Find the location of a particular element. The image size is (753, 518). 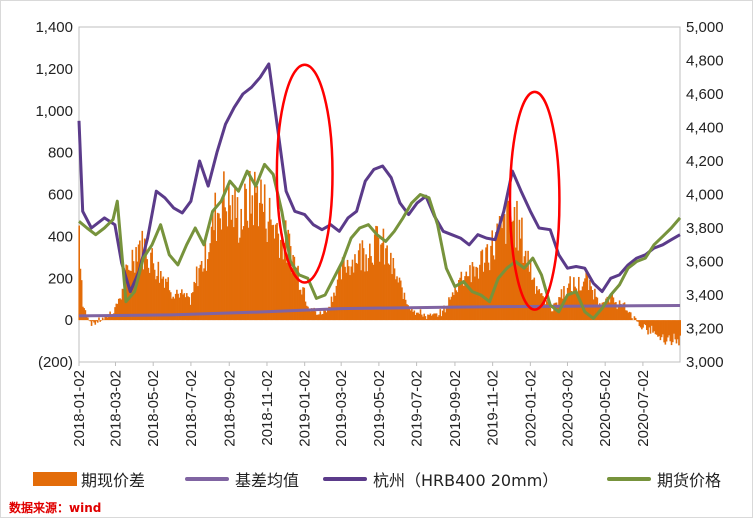

y-left-tick-label: (200) is located at coordinates (55, 362).